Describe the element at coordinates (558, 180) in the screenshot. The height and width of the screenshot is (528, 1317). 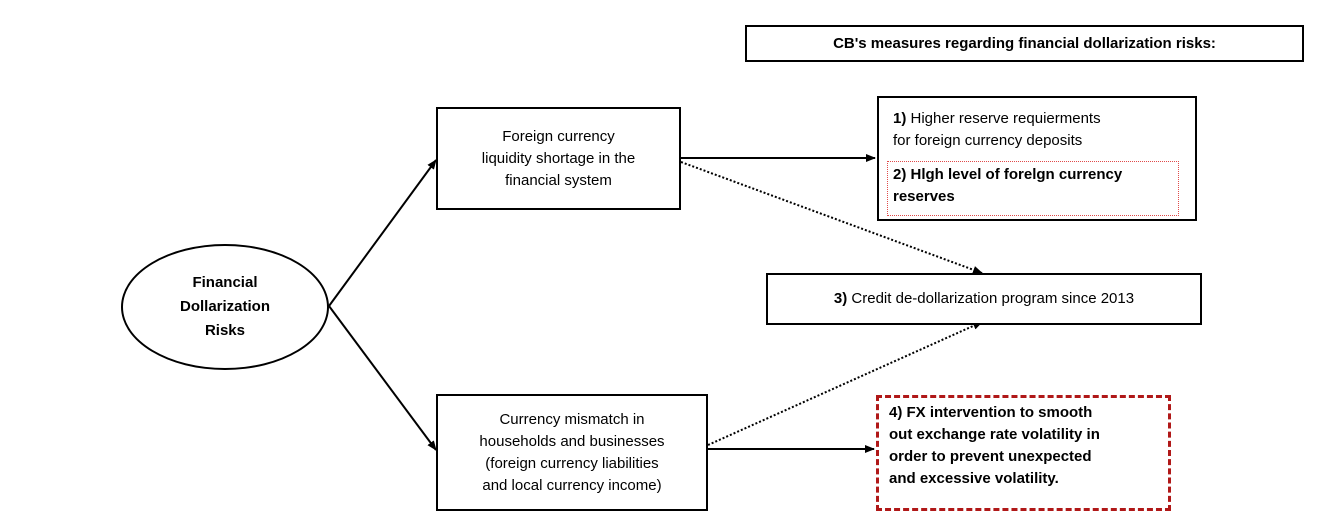
I see `liquidity-line-3: financial system` at that location.